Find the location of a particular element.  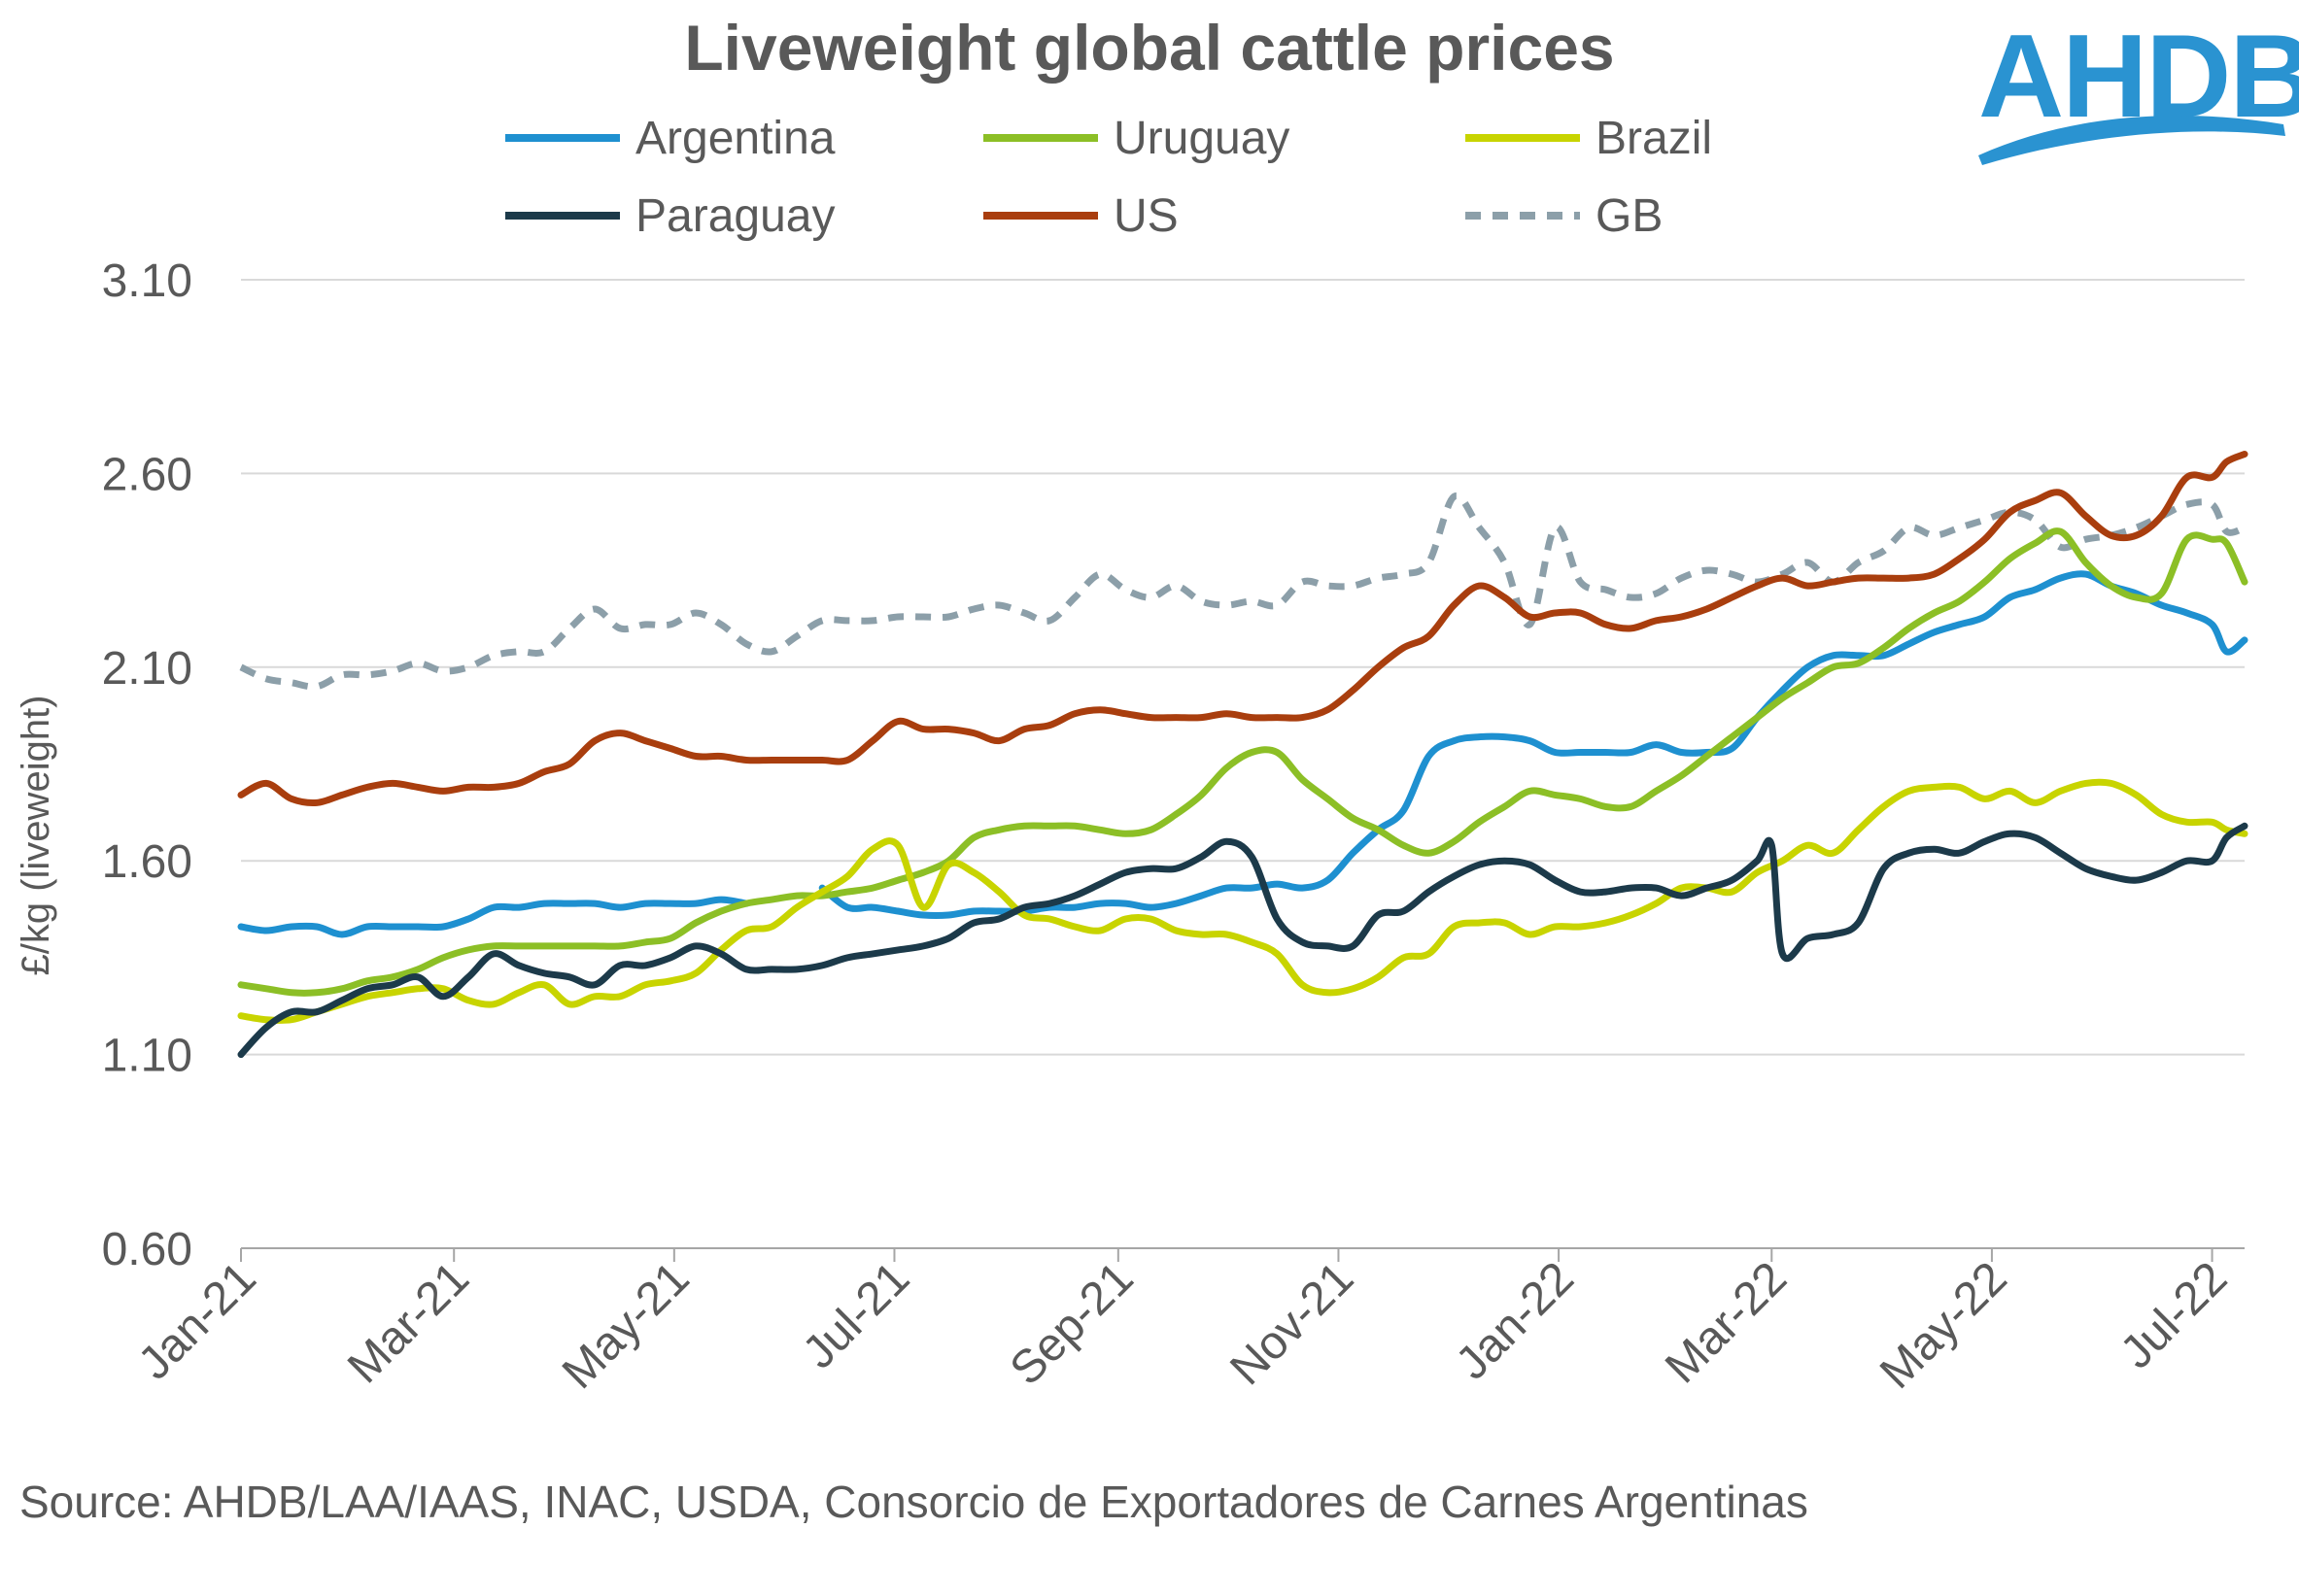

x-tick-label: Nov-21 is located at coordinates (1292, 1323).